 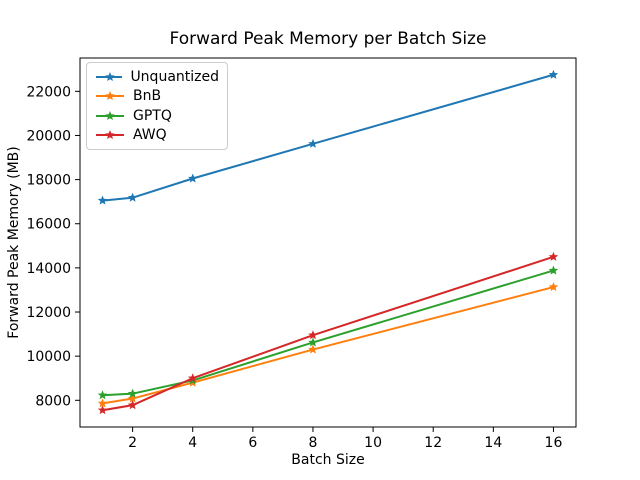 What do you see at coordinates (313, 443) in the screenshot?
I see `x-tick-label: 8` at bounding box center [313, 443].